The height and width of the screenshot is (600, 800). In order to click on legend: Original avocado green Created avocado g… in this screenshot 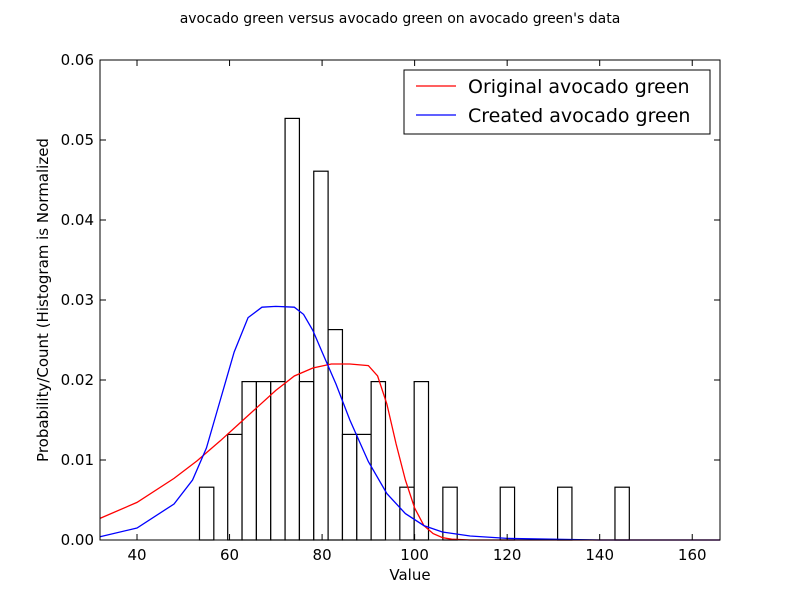, I will do `click(557, 102)`.